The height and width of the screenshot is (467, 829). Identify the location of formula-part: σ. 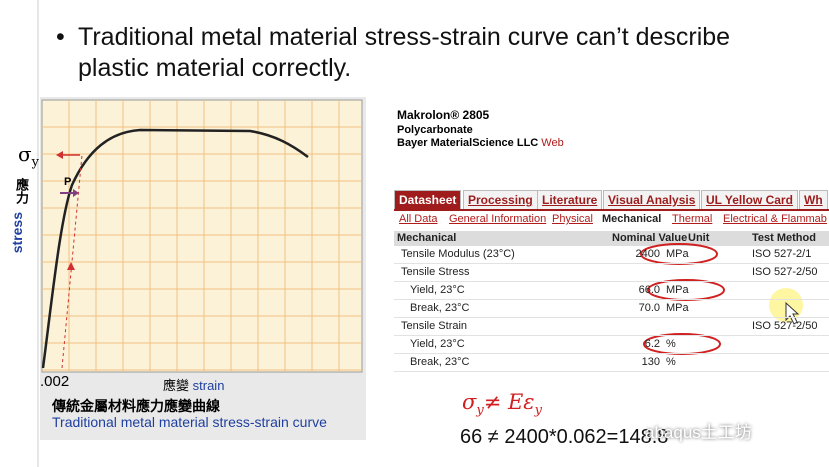
(469, 402).